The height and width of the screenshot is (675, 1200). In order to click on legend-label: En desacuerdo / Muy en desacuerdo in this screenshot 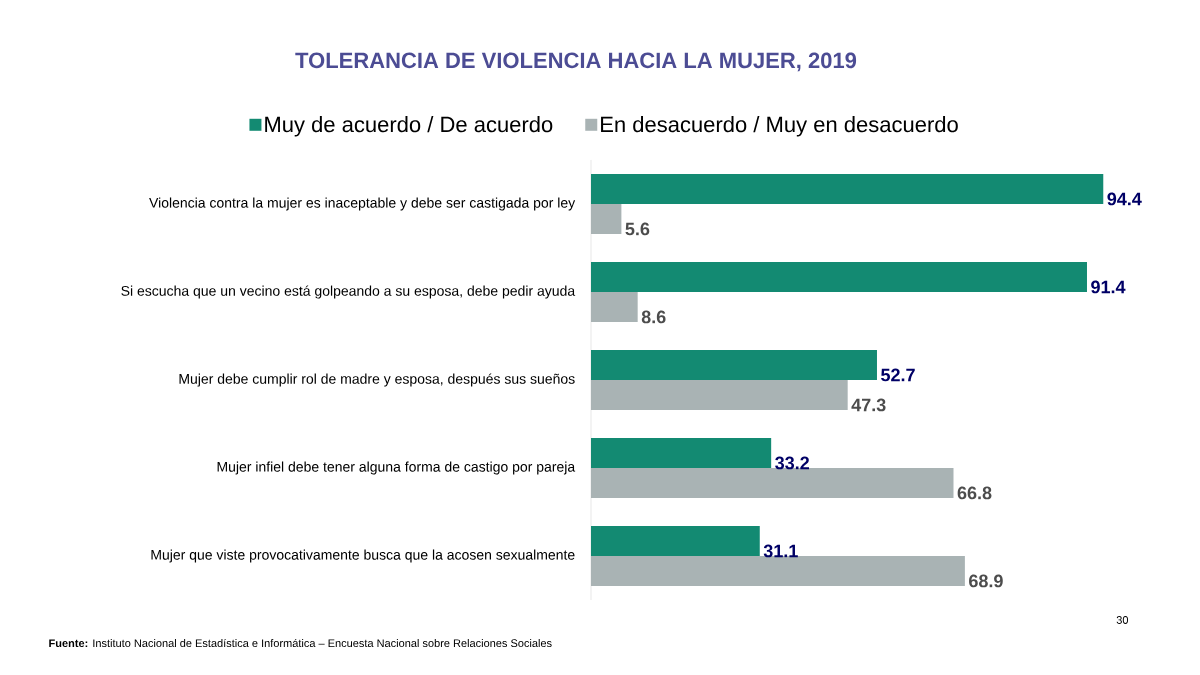, I will do `click(779, 126)`.